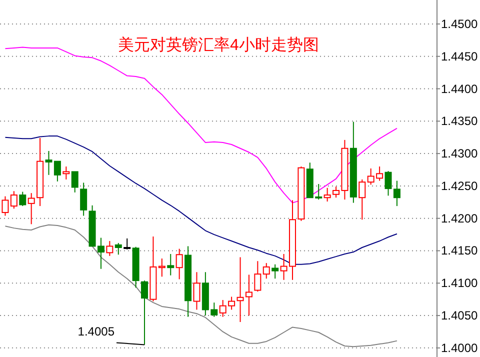 Image resolution: width=480 pixels, height=357 pixels. What do you see at coordinates (459, 347) in the screenshot?
I see `y-tick-label: 1.4000` at bounding box center [459, 347].